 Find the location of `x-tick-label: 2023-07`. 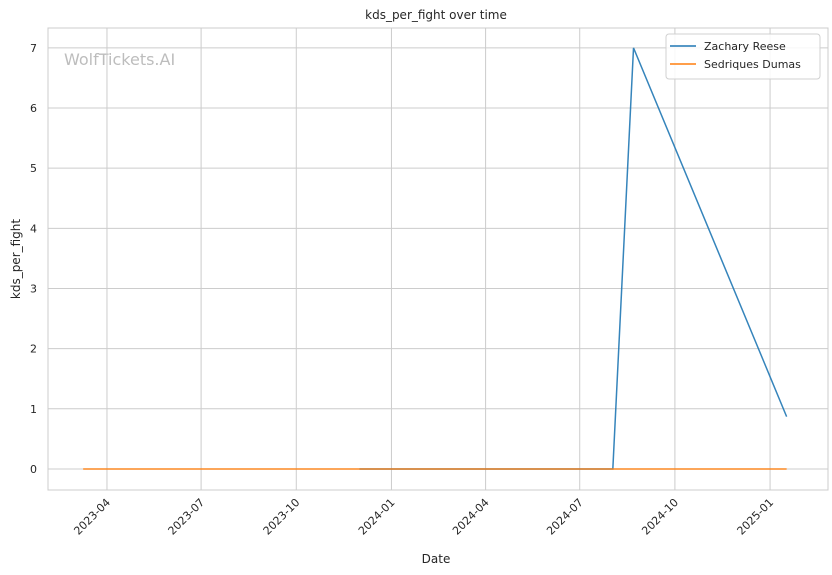

x-tick-label: 2023-07 is located at coordinates (187, 517).